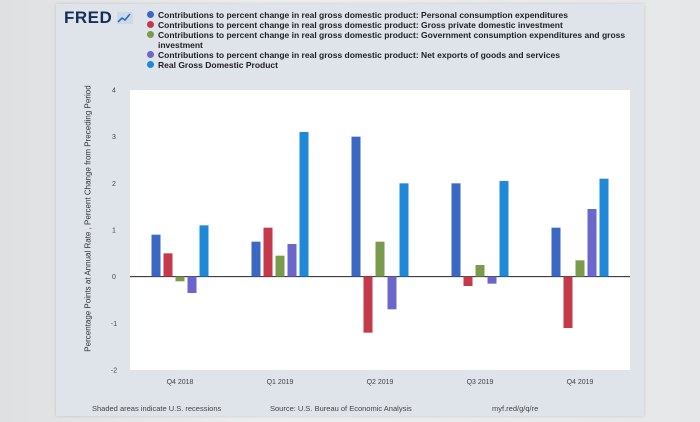  What do you see at coordinates (391, 65) in the screenshot?
I see `legend-item: Real Gross Domestic Product` at bounding box center [391, 65].